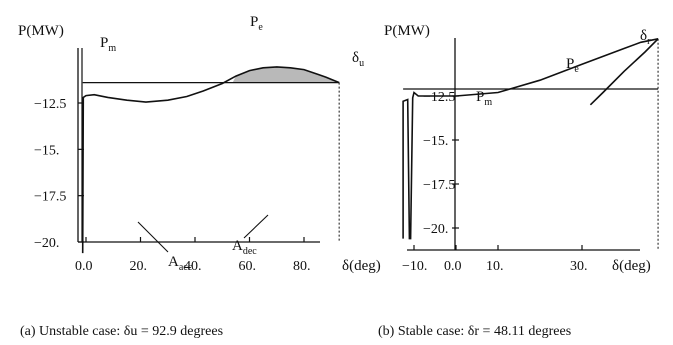 This screenshot has height=345, width=673. What do you see at coordinates (358, 59) in the screenshot?
I see `delta-u-label: δu` at bounding box center [358, 59].